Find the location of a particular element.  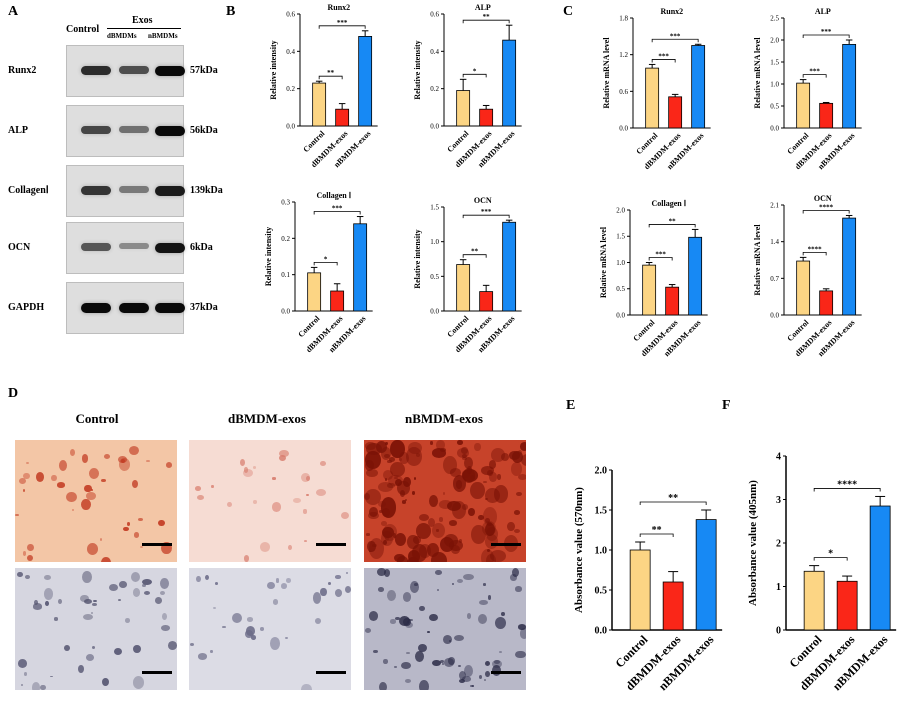

panel-letter-f: F is located at coordinates (726, 405).